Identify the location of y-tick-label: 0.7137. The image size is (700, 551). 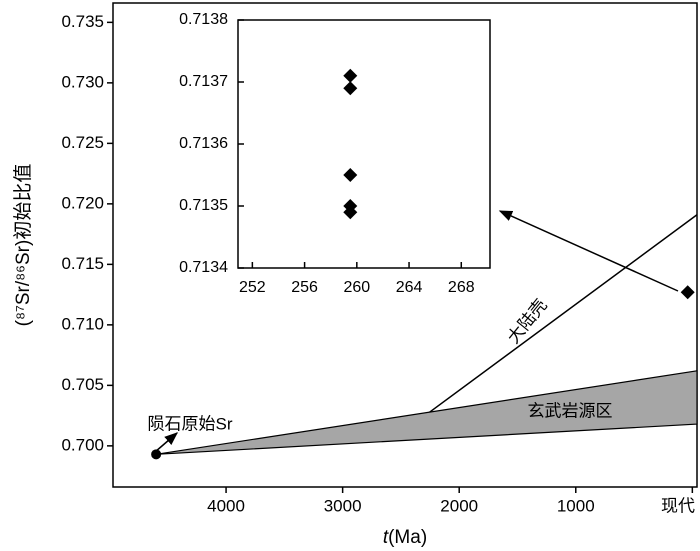
(203, 81).